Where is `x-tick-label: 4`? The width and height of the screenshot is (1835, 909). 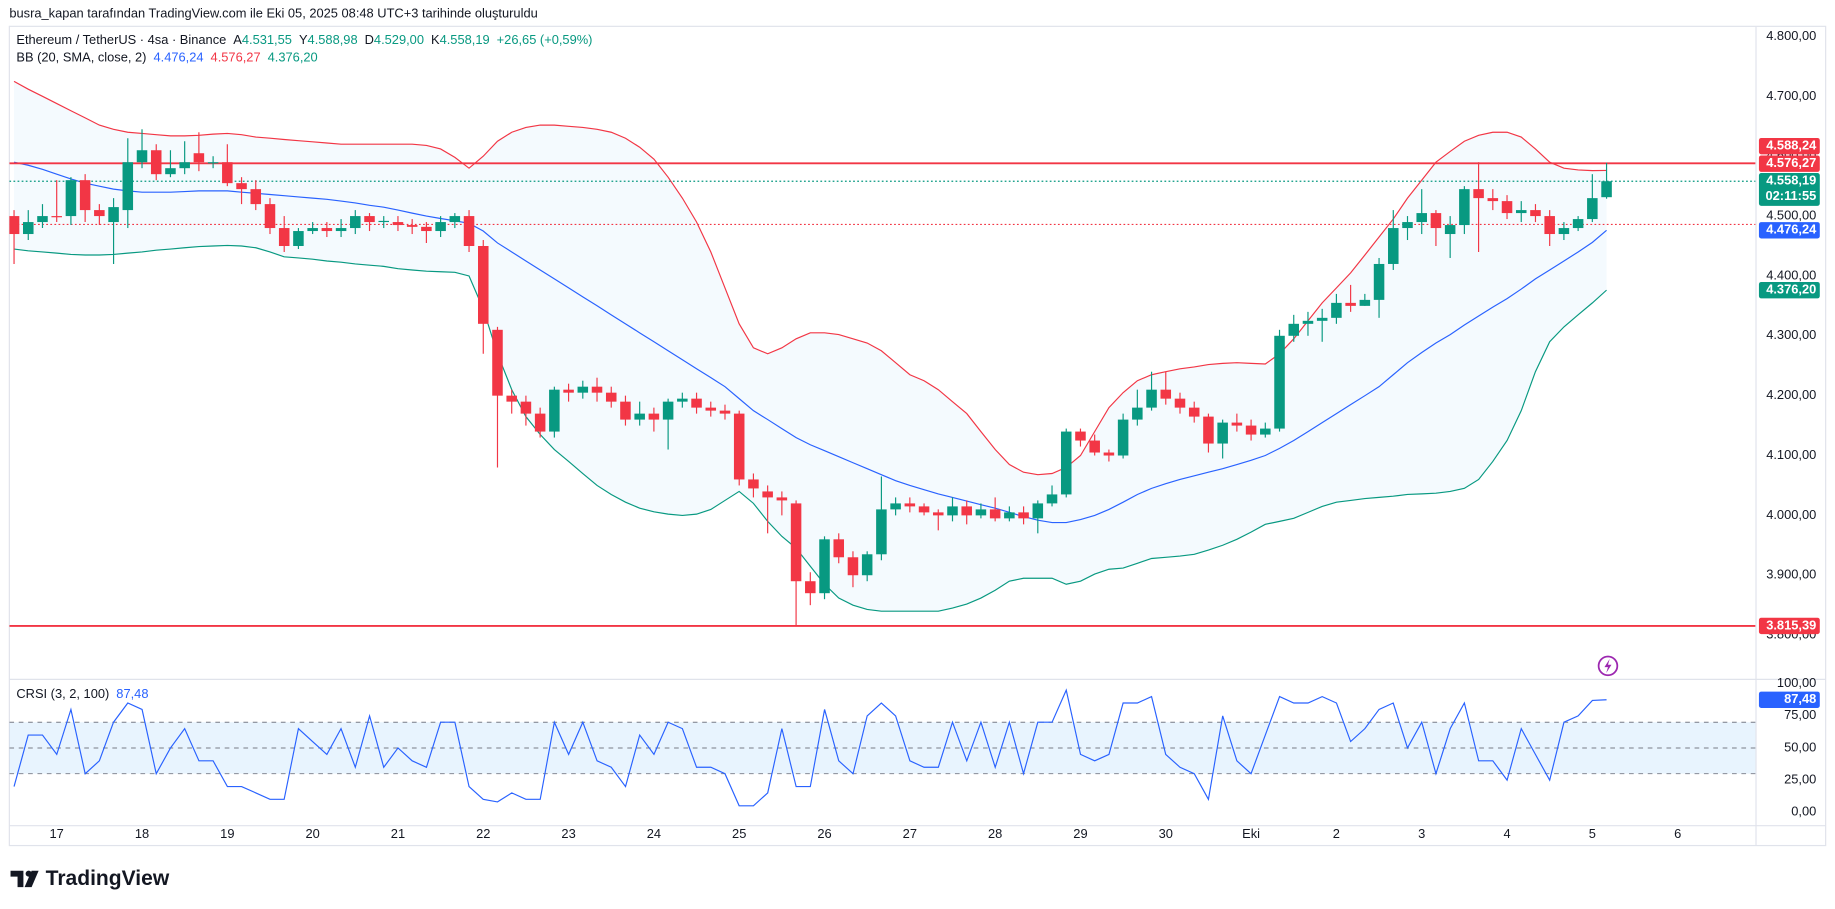 x-tick-label: 4 is located at coordinates (1506, 833).